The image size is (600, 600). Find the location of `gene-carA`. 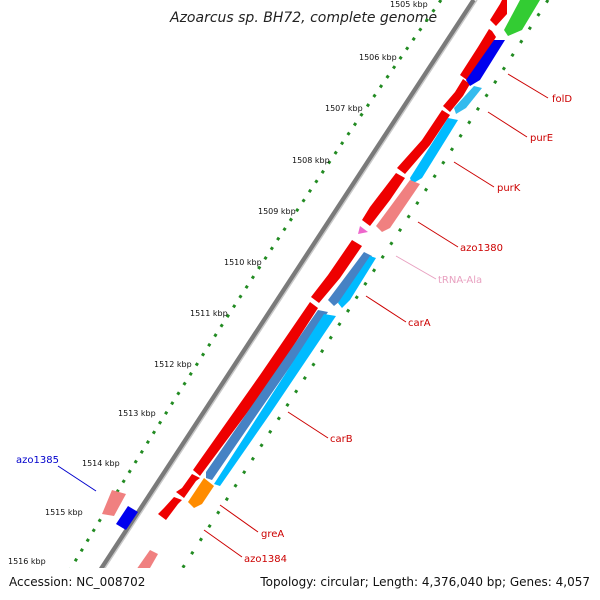

gene-carA is located at coordinates (350, 279).